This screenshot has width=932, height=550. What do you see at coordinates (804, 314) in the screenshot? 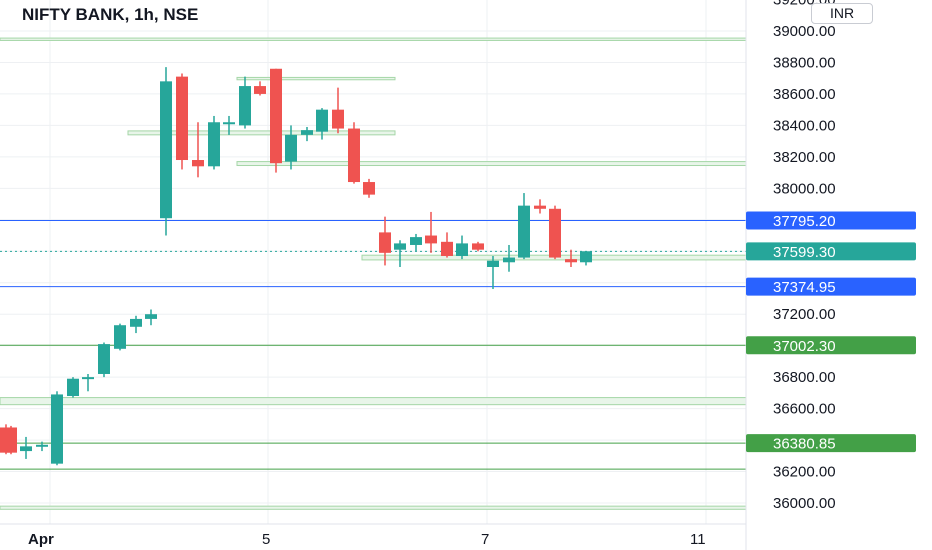
I see `price-tick-label: 37200.00` at bounding box center [804, 314].